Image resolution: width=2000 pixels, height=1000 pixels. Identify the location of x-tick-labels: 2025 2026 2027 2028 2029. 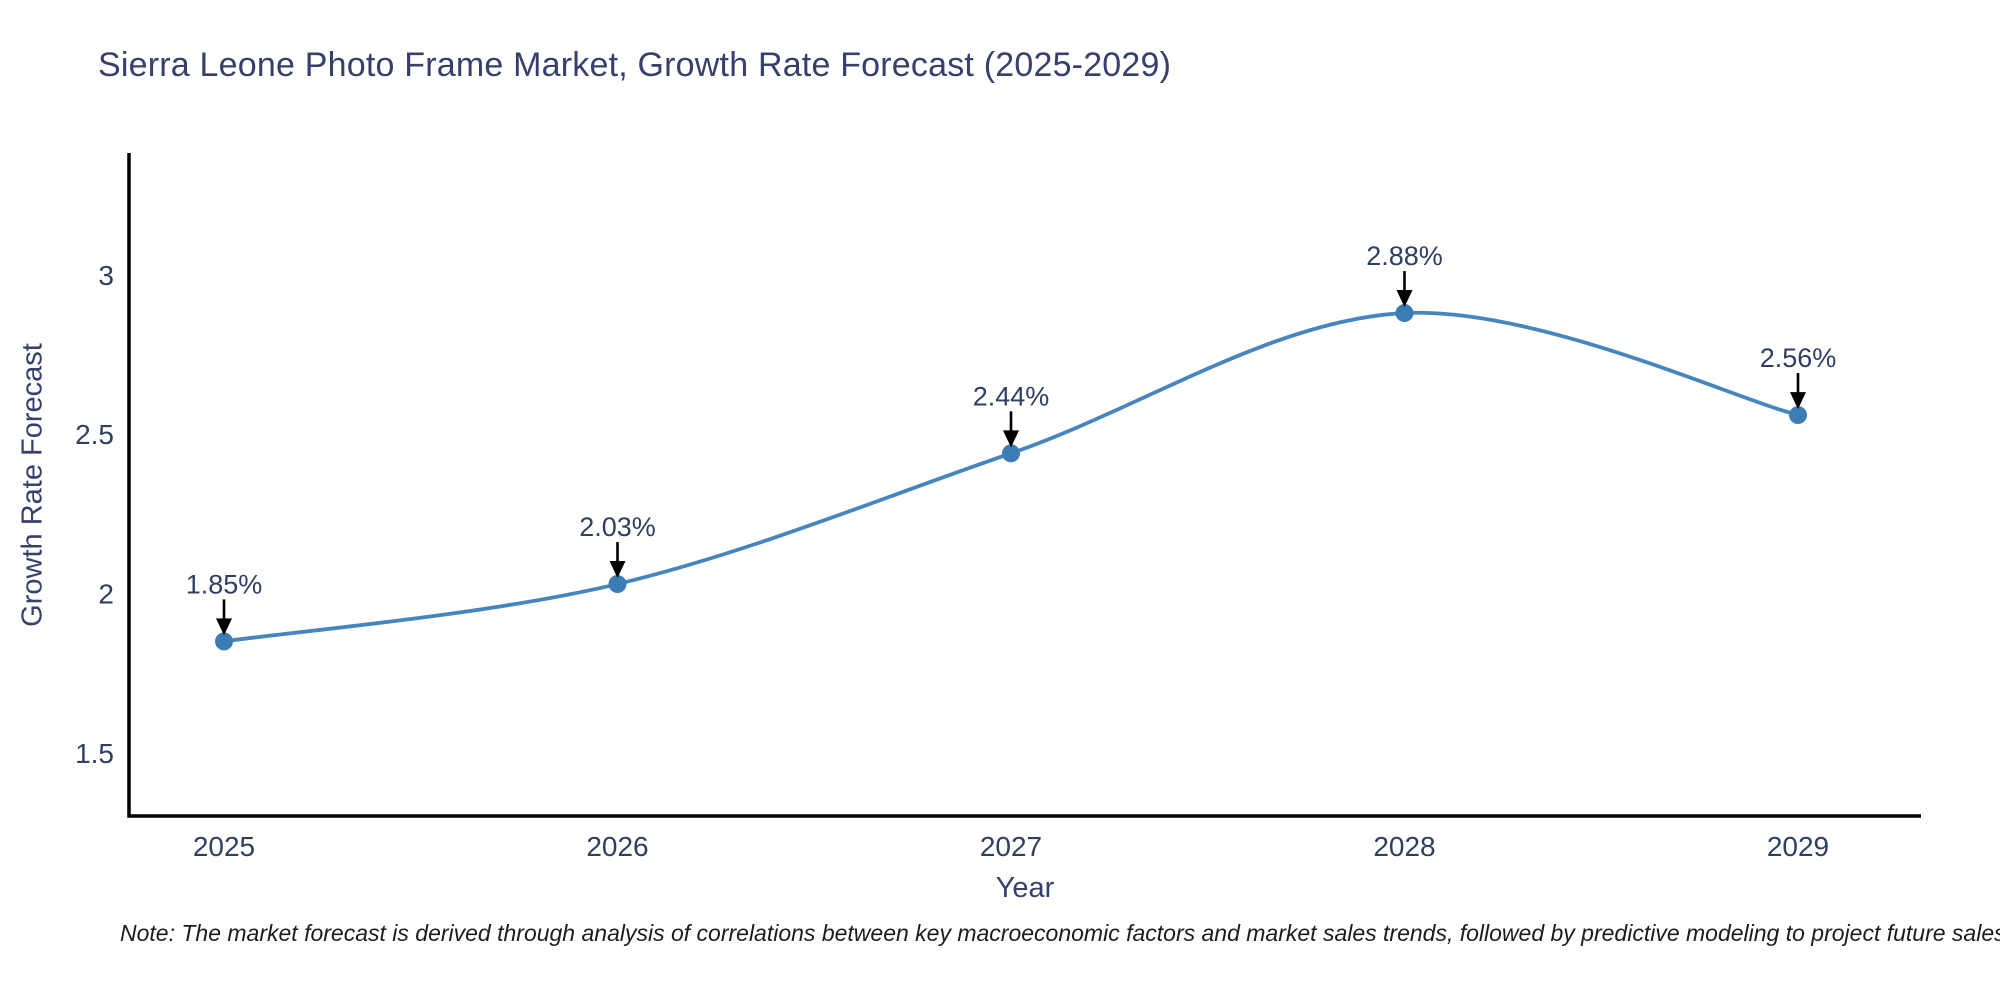
(1011, 846).